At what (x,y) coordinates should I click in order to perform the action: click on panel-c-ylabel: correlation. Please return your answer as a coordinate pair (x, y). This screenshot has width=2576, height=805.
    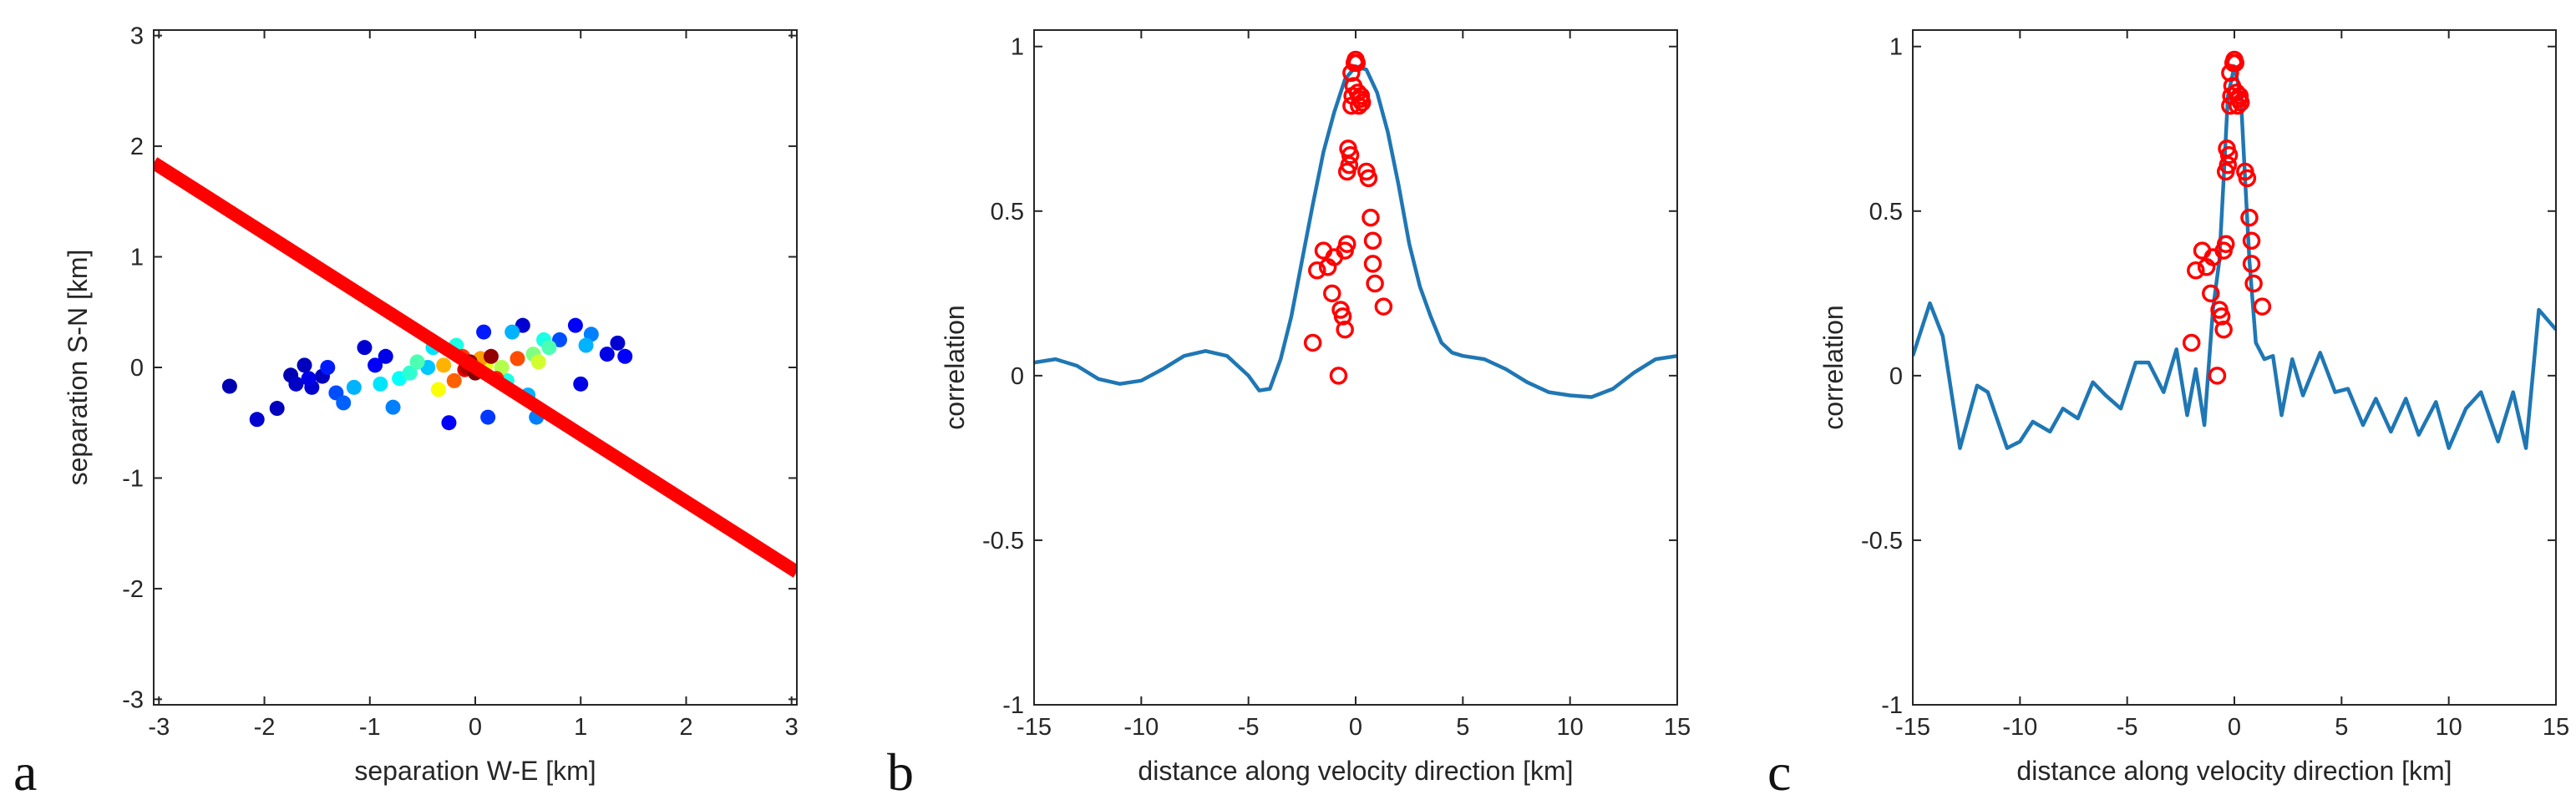
    Looking at the image, I should click on (1833, 367).